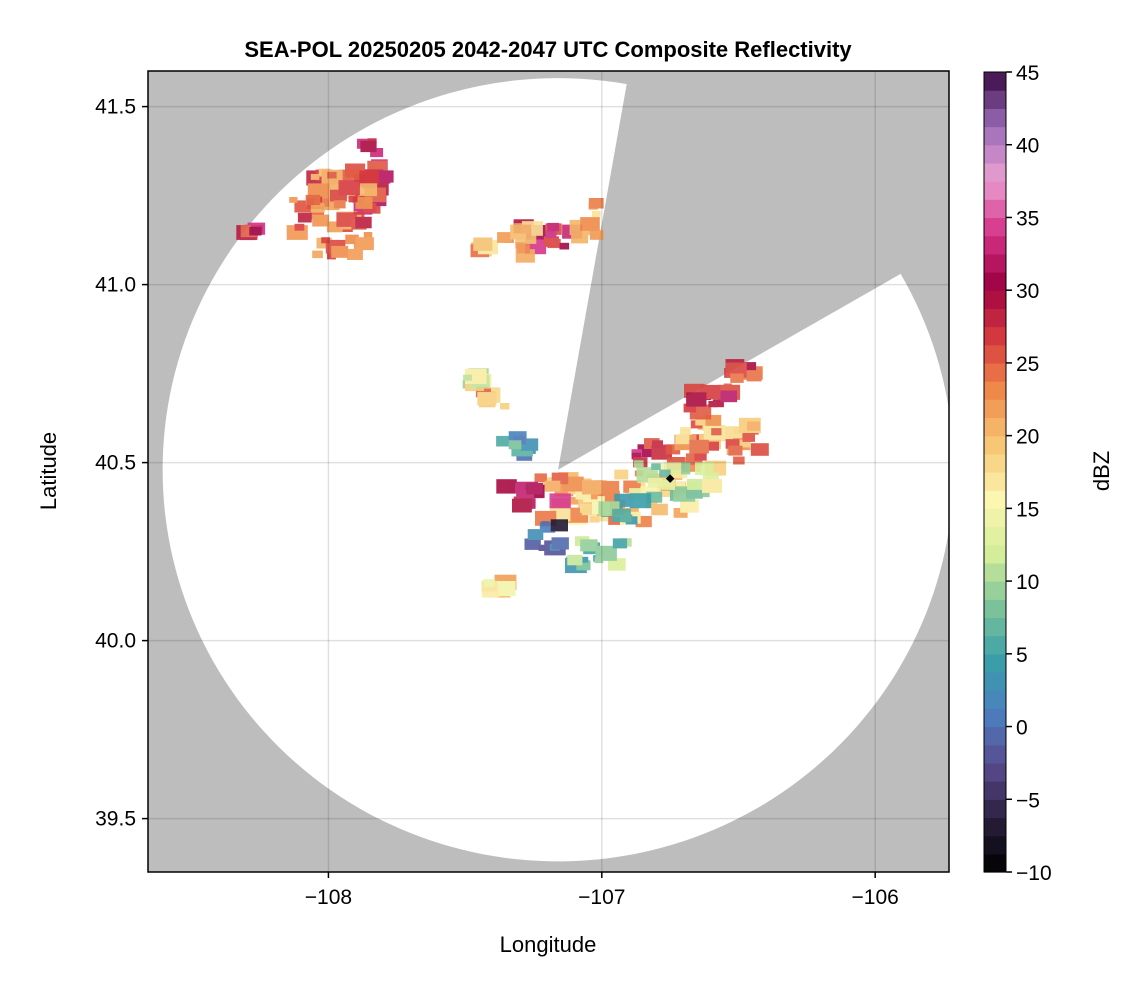  I want to click on colorbar-tick-label: 15, so click(1027, 509).